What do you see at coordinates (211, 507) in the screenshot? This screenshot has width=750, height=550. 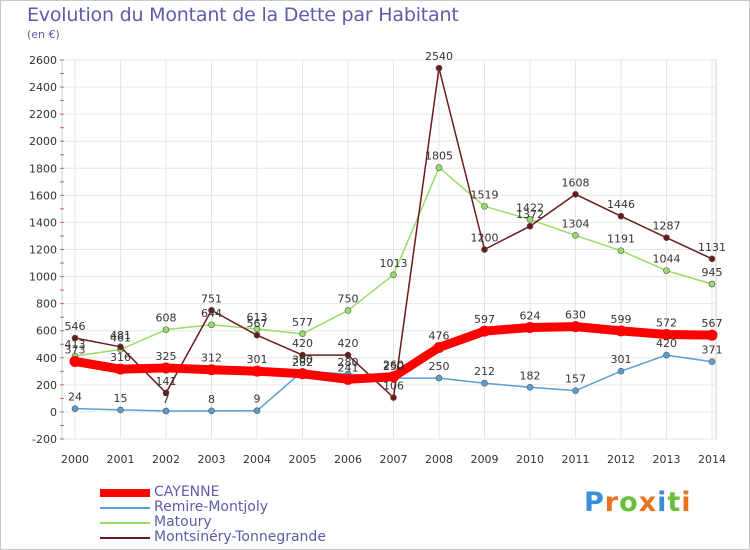 I see `legend-label: Remire-Montjoly` at bounding box center [211, 507].